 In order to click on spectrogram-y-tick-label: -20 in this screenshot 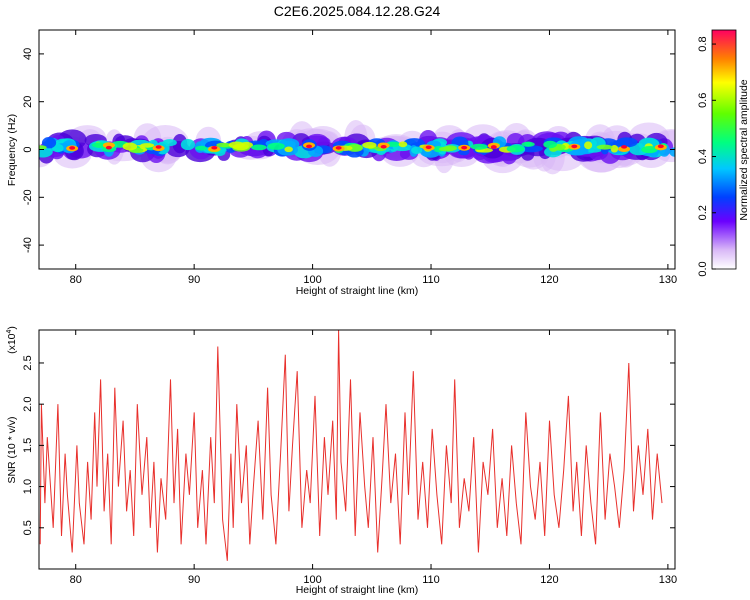, I will do `click(28, 197)`.